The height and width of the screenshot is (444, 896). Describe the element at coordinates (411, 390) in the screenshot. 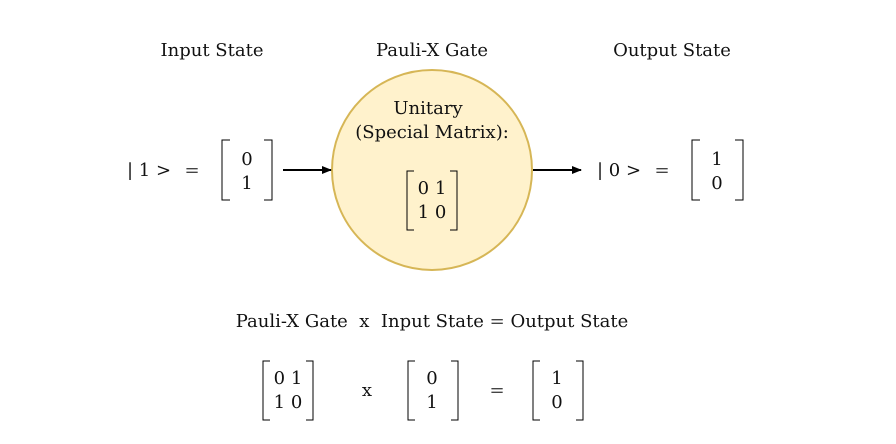

I see `eq-input-bracket-left` at that location.